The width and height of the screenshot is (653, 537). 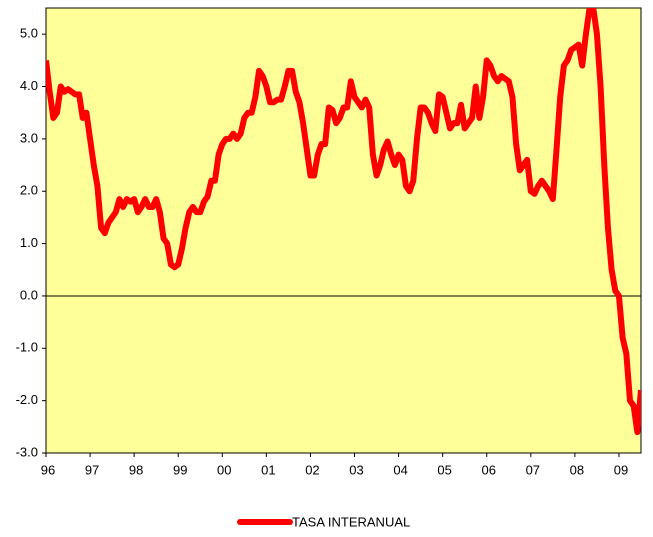 I want to click on y-tick-label: -1.0, so click(x=27, y=347).